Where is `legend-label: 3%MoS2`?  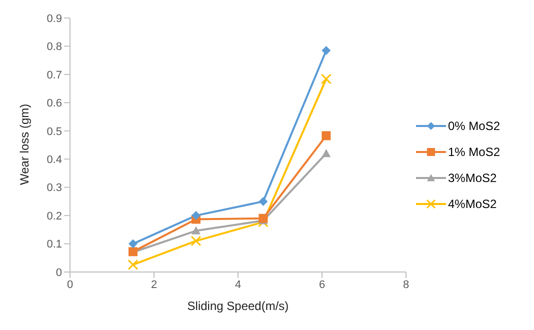
legend-label: 3%MoS2 is located at coordinates (472, 178).